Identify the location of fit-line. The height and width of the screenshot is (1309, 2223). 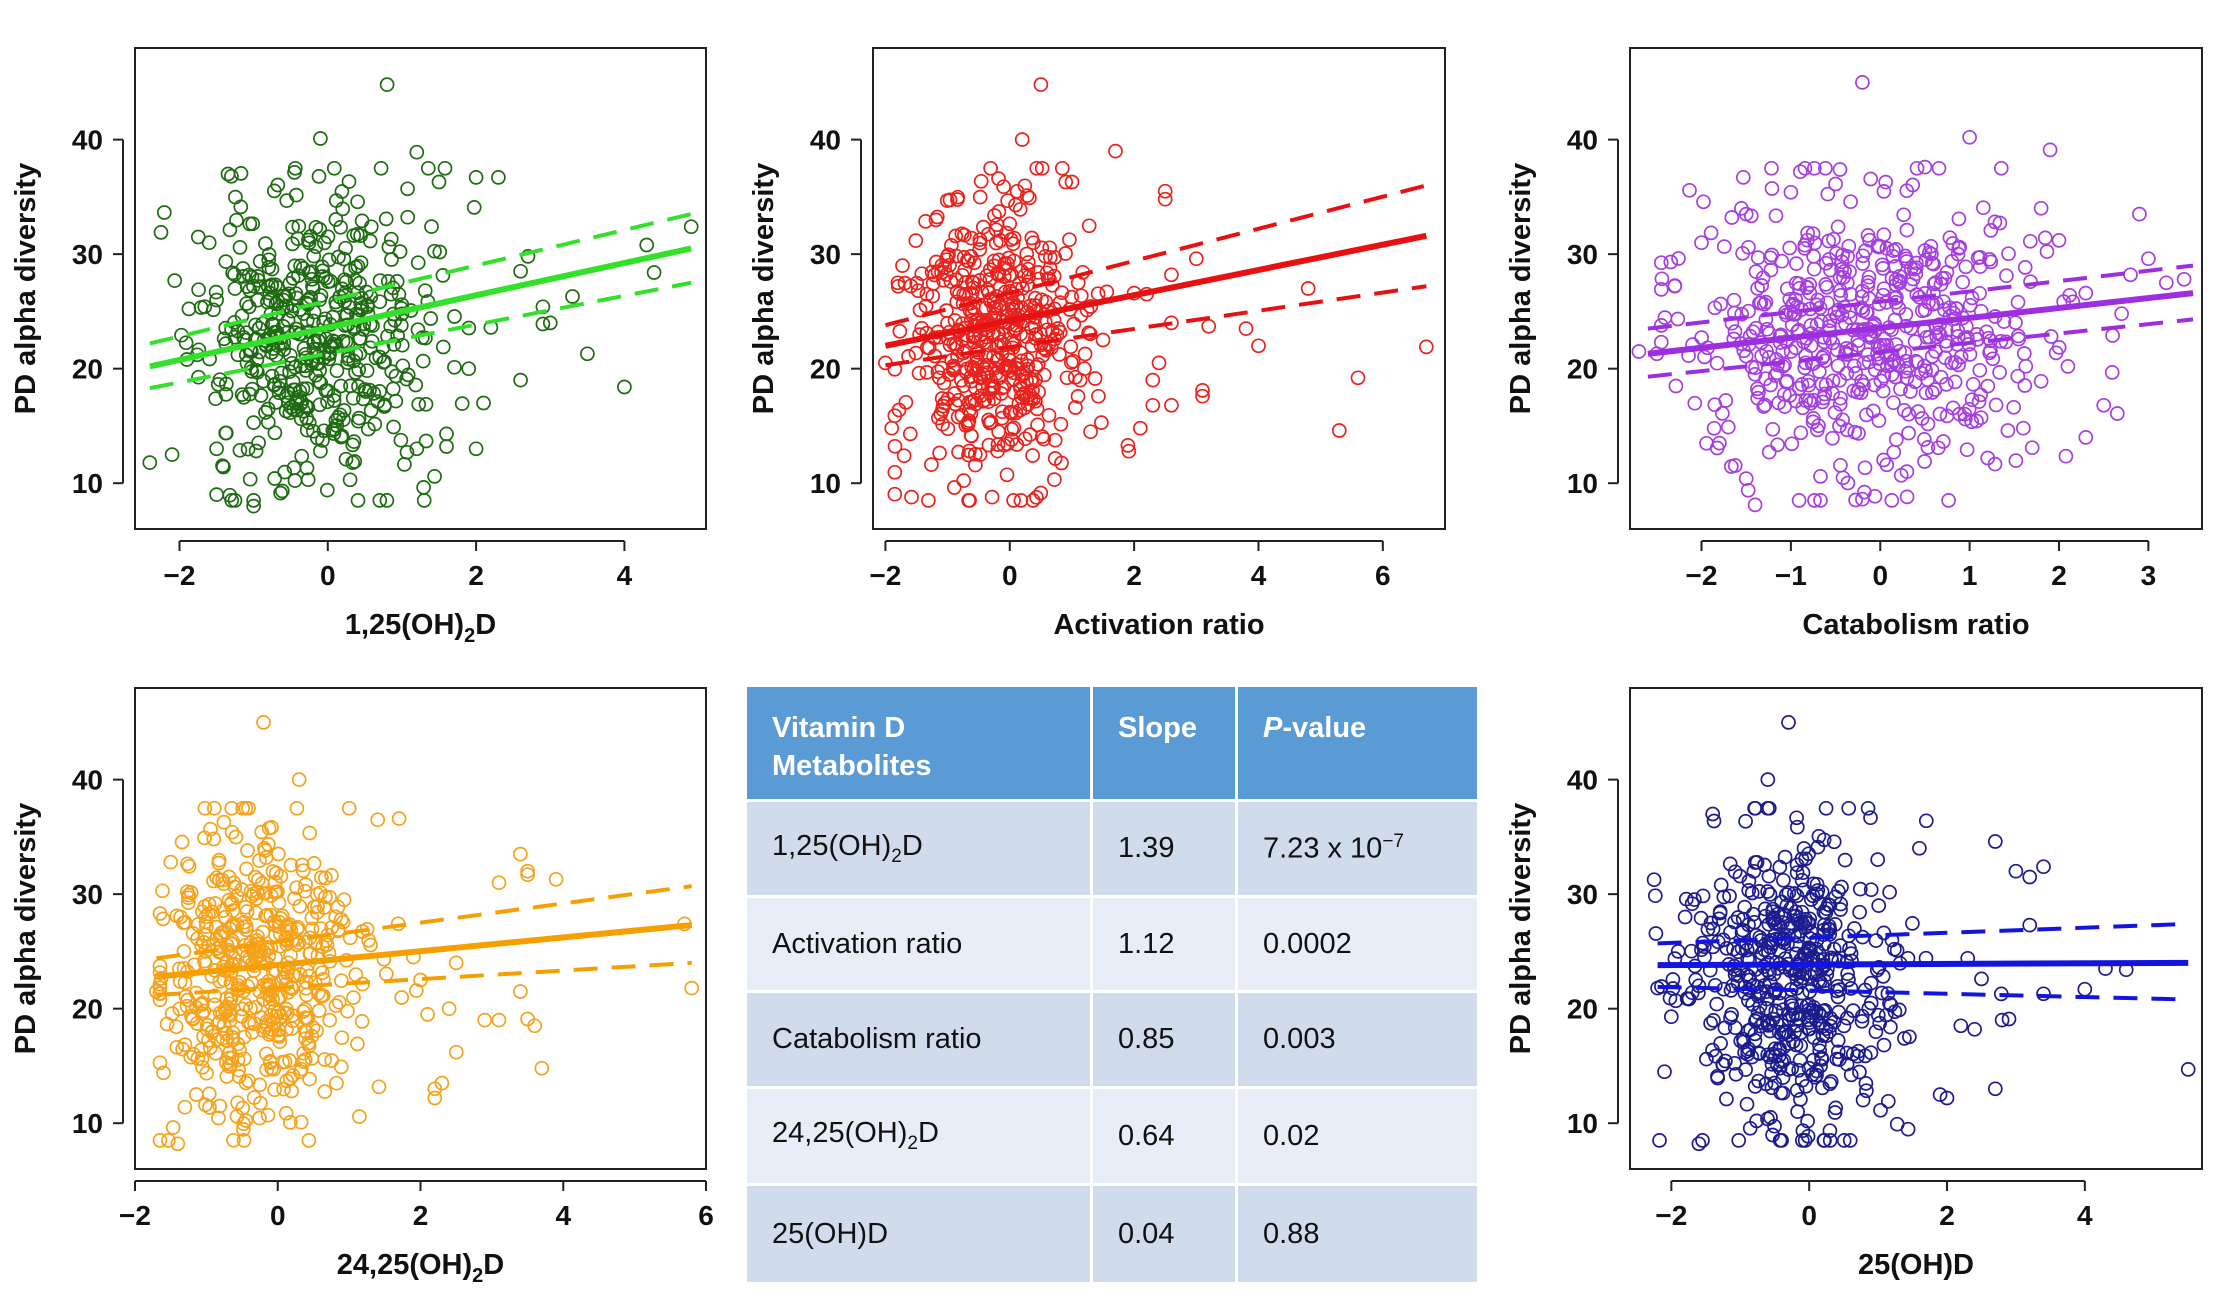
(1920, 323).